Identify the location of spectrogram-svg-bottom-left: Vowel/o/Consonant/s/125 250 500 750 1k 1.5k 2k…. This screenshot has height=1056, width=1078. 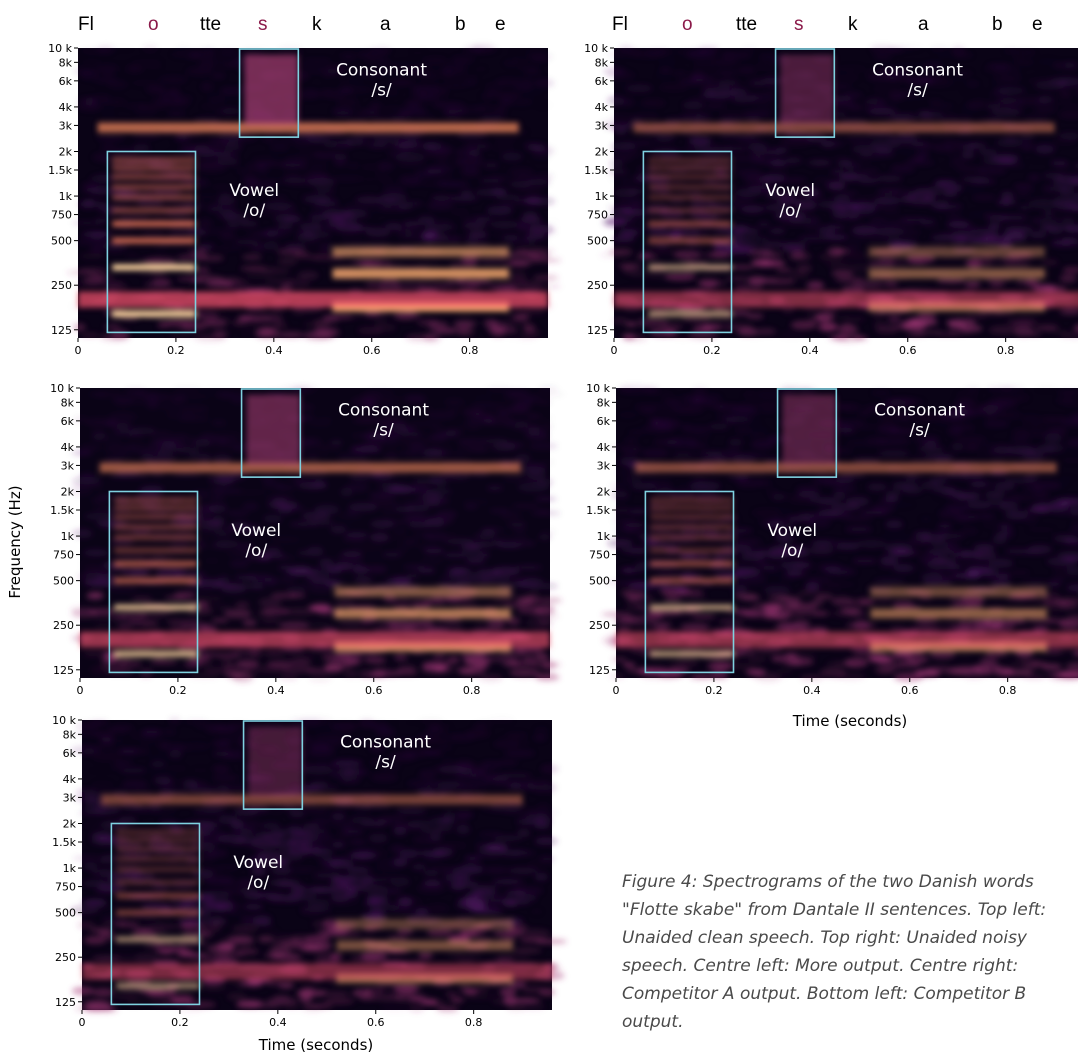
(310, 871).